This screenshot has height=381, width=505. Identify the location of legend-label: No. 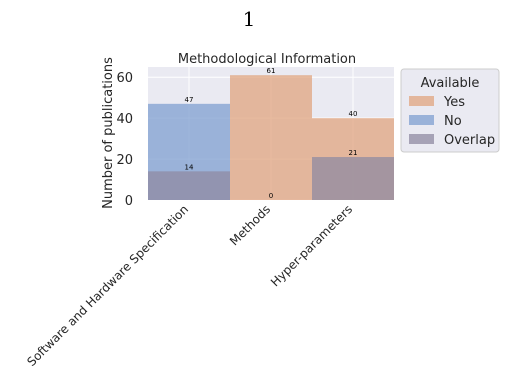
(453, 121).